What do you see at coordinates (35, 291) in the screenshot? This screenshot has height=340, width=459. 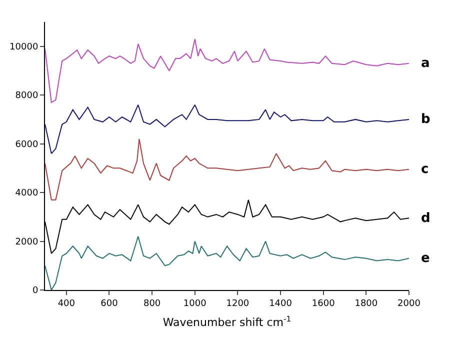 I see `y-tick-label: 0` at bounding box center [35, 291].